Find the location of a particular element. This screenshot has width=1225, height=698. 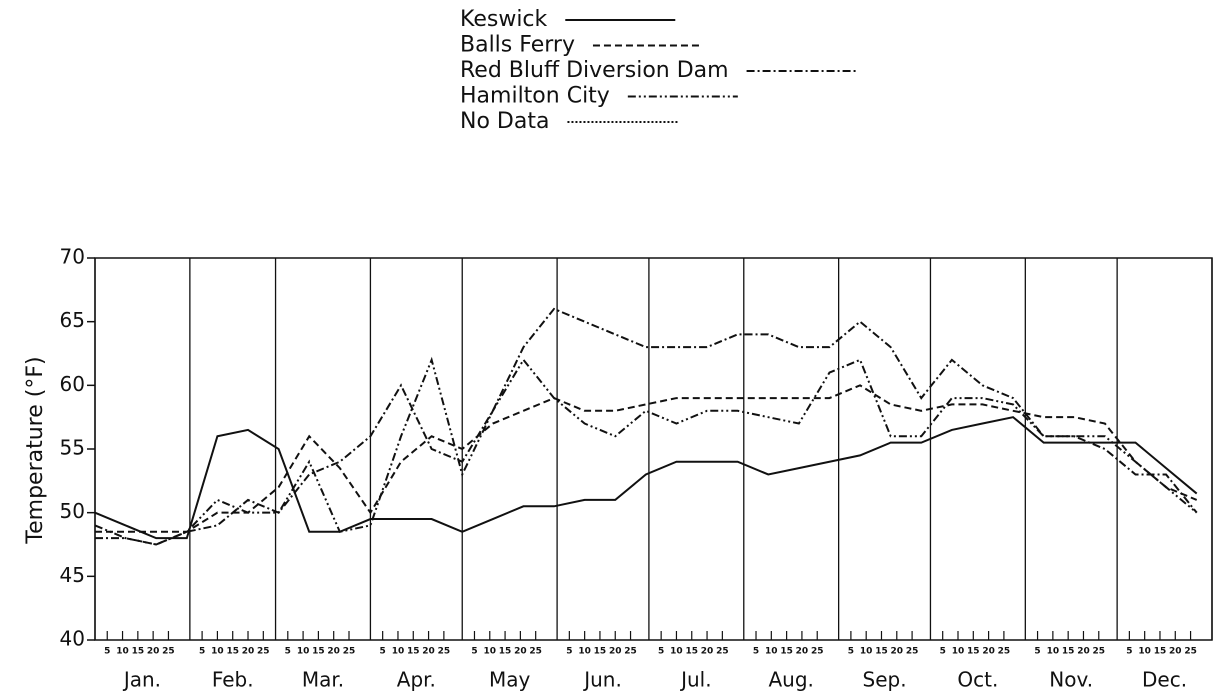

legend-label: Hamilton City is located at coordinates (535, 96).